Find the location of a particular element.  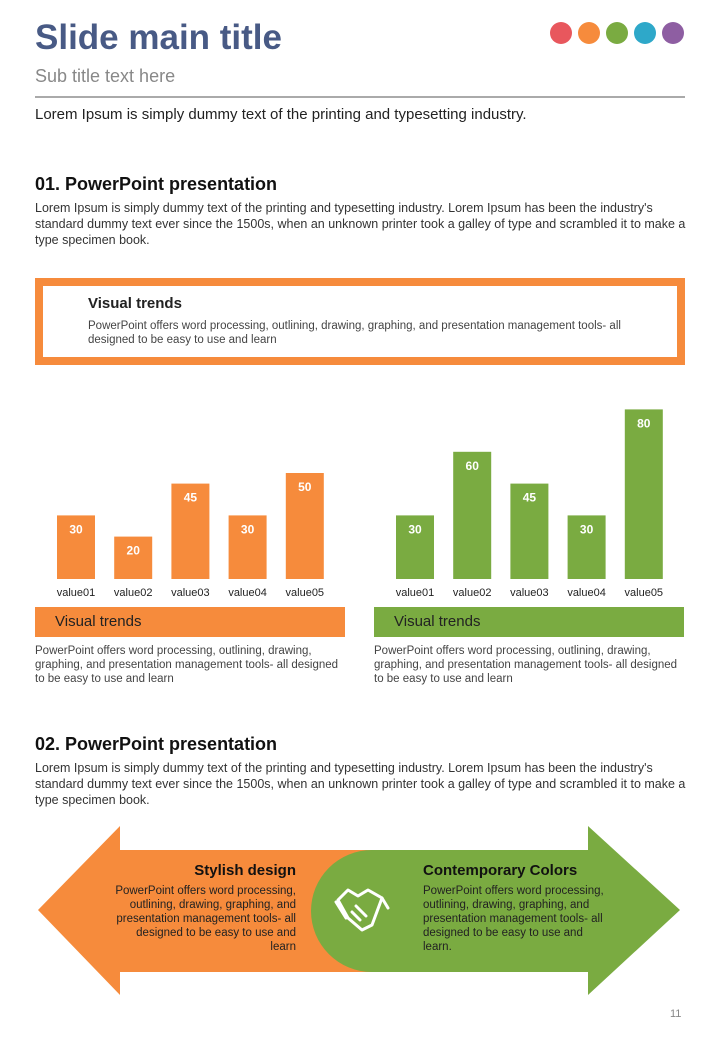

handshake-icon is located at coordinates (362, 910).